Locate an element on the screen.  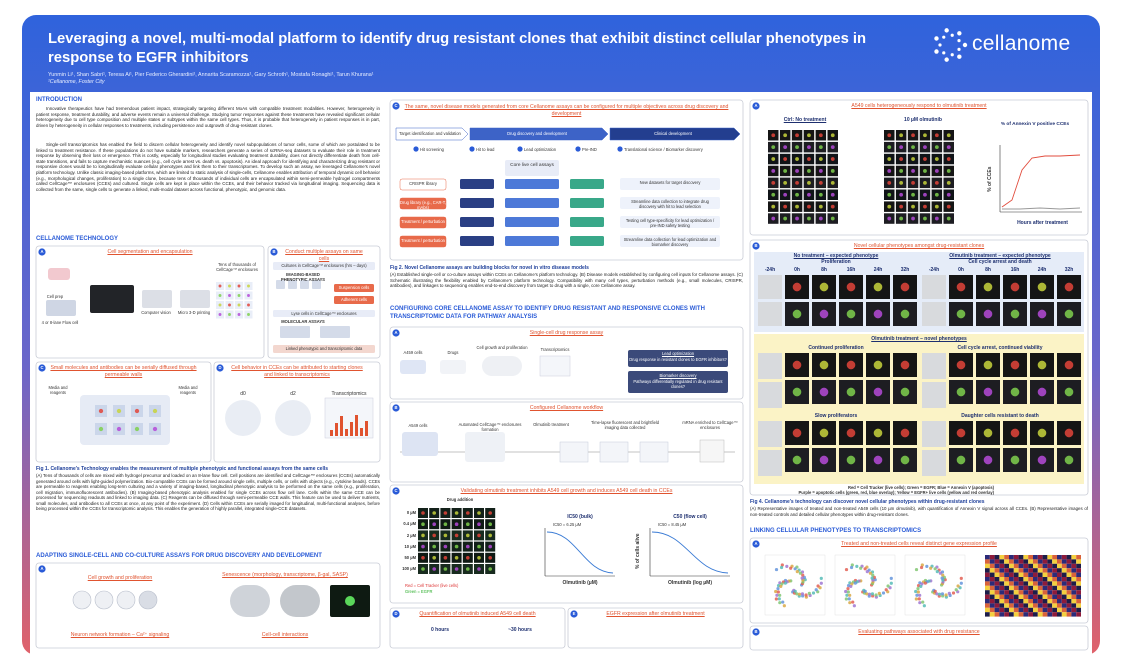
panel-letter: E is located at coordinates (574, 614).